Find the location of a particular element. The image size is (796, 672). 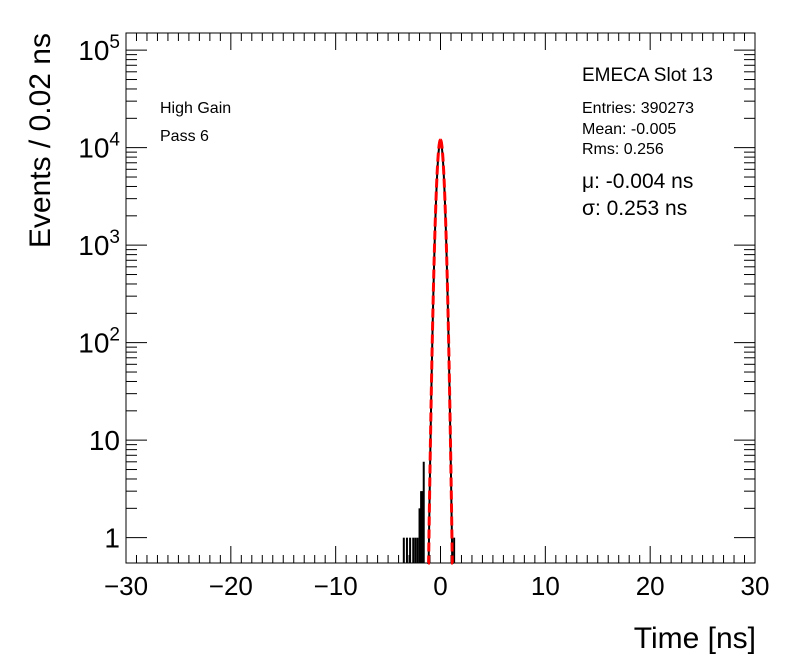

x-tick-label: 20 is located at coordinates (650, 586).